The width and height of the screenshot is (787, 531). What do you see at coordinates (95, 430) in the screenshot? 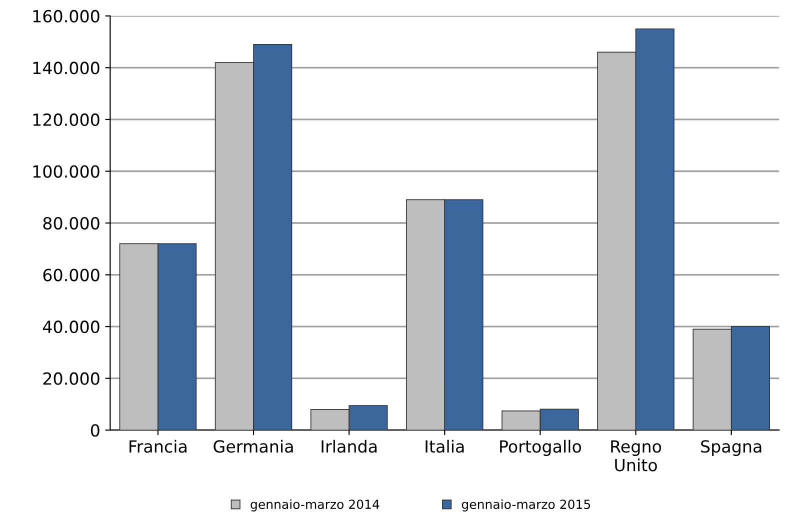
I see `y-tick-label: 0` at bounding box center [95, 430].